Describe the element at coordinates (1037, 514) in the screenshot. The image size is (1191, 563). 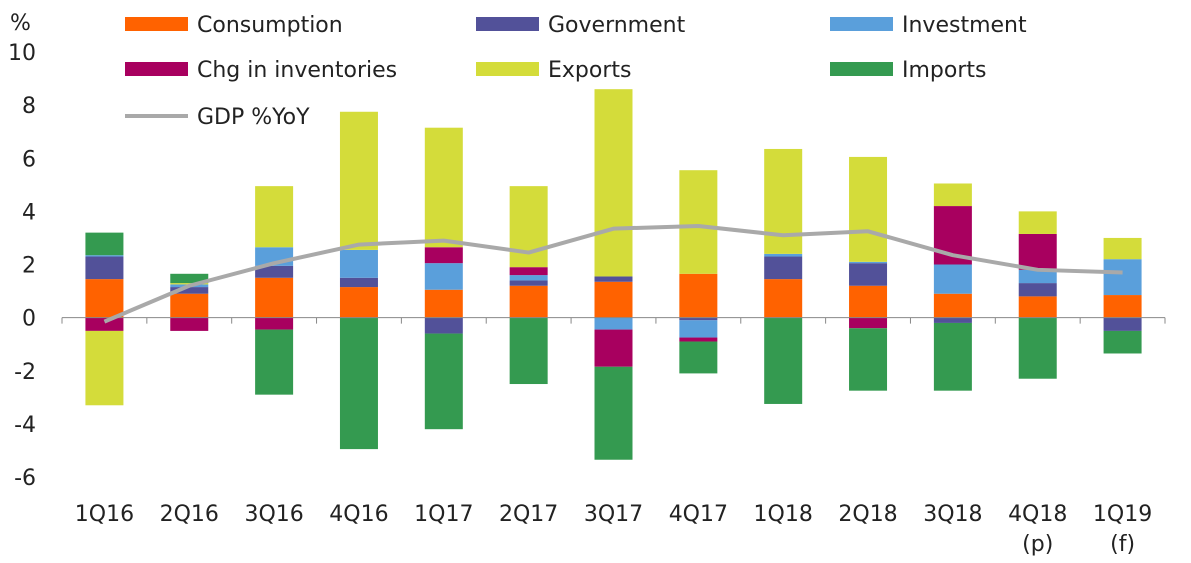
I see `x-tick-label: 4Q18` at that location.